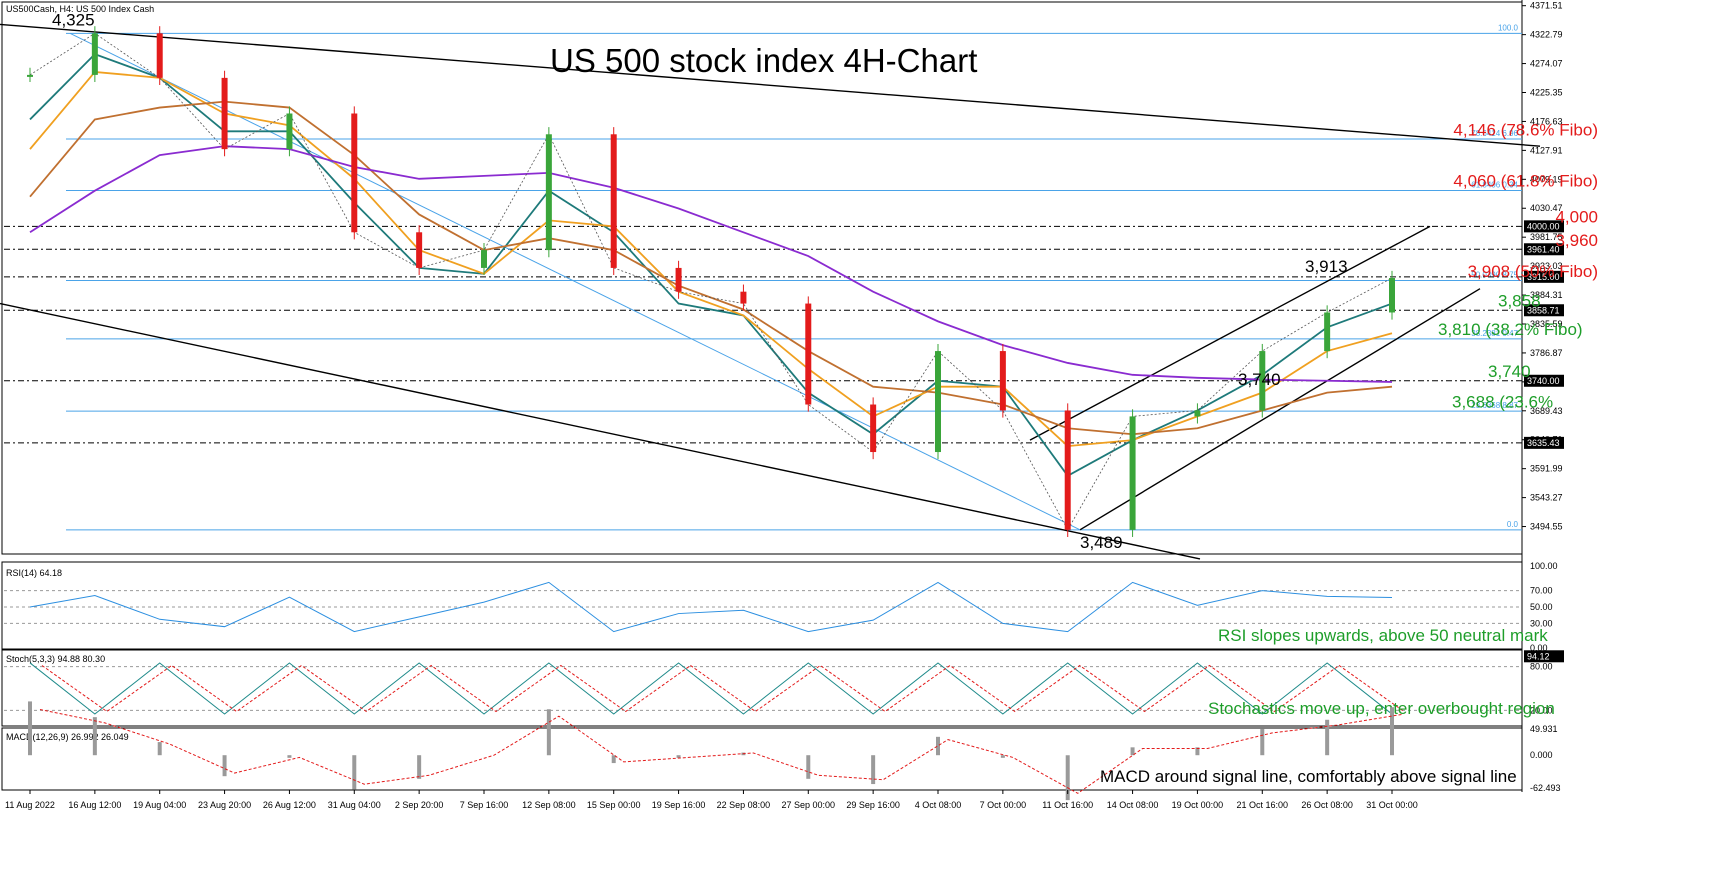 This screenshot has height=893, width=1720. Describe the element at coordinates (1546, 353) in the screenshot. I see `price-tick-label: 3786.87` at that location.